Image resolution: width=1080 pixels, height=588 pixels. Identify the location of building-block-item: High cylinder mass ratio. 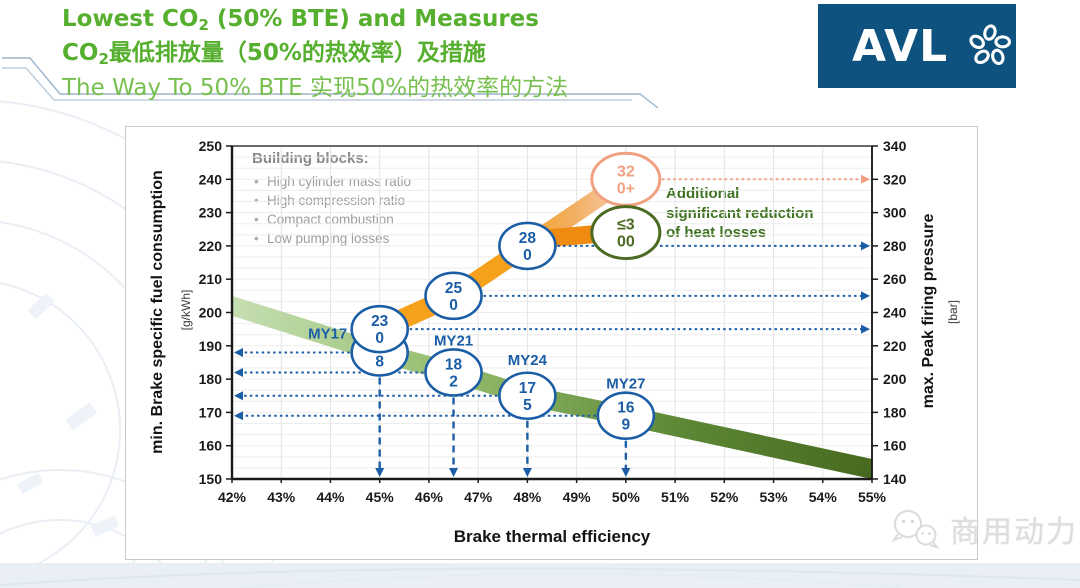
(367, 181).